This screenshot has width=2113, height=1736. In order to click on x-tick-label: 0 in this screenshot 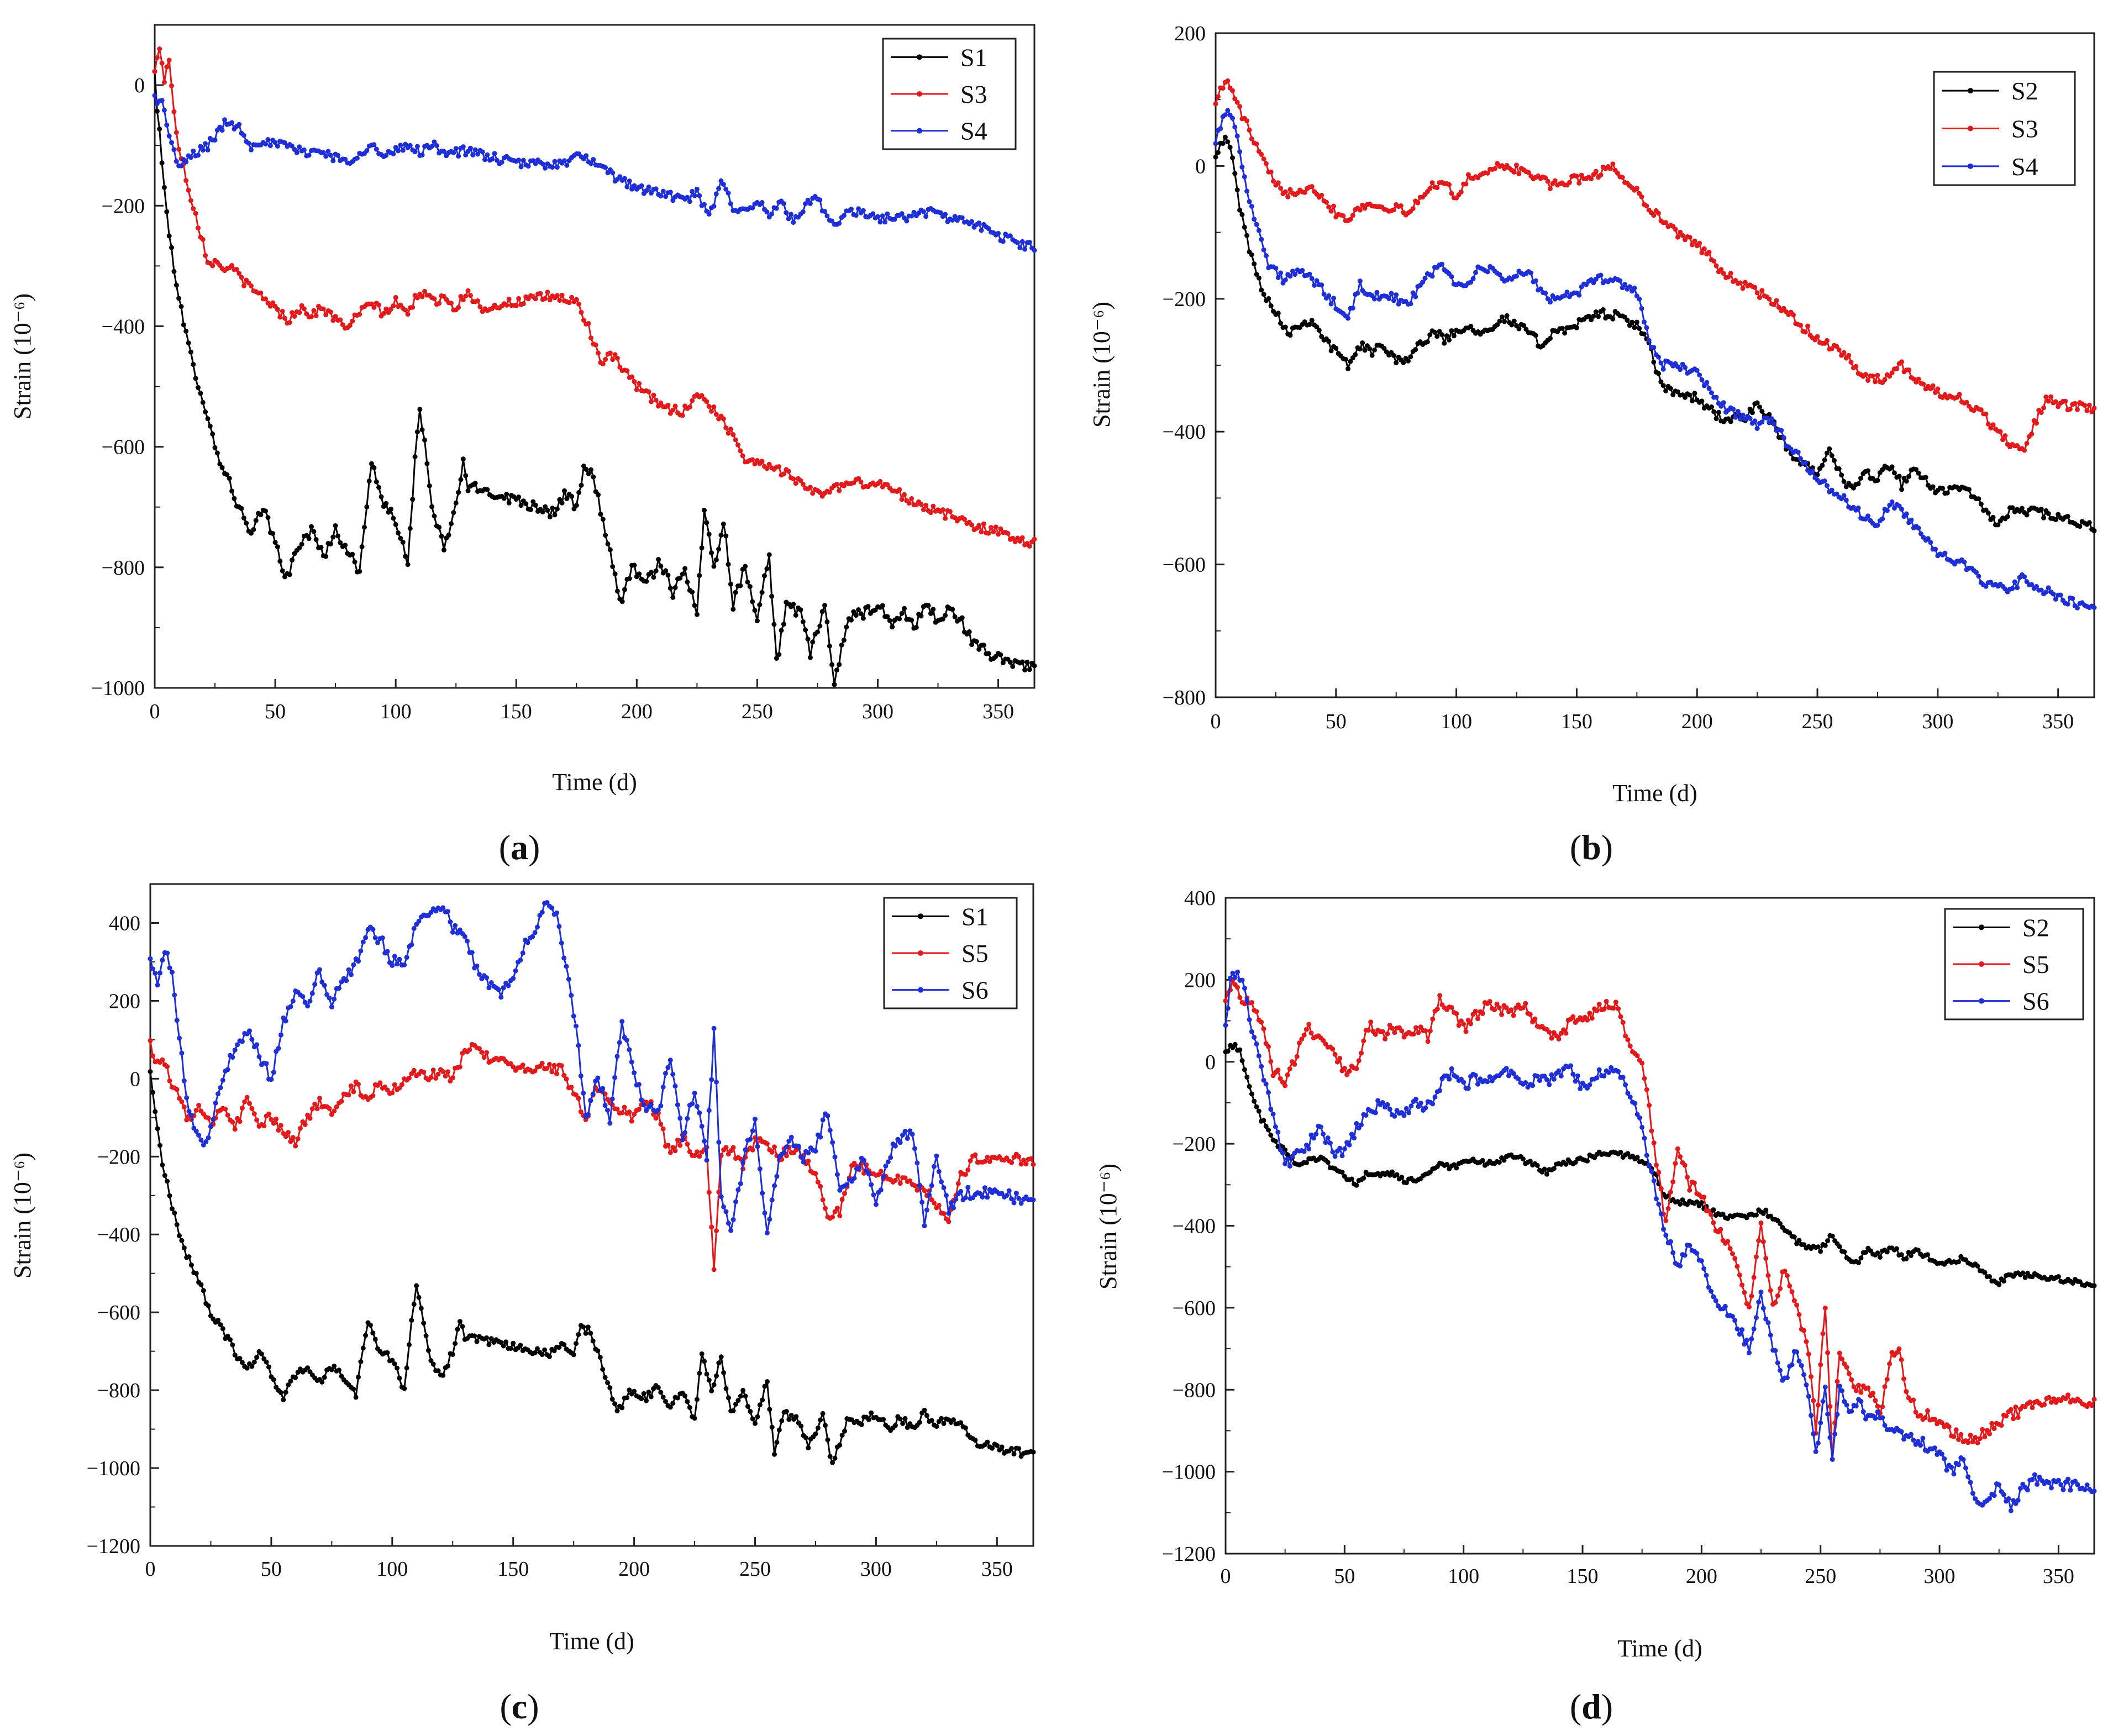, I will do `click(1216, 721)`.